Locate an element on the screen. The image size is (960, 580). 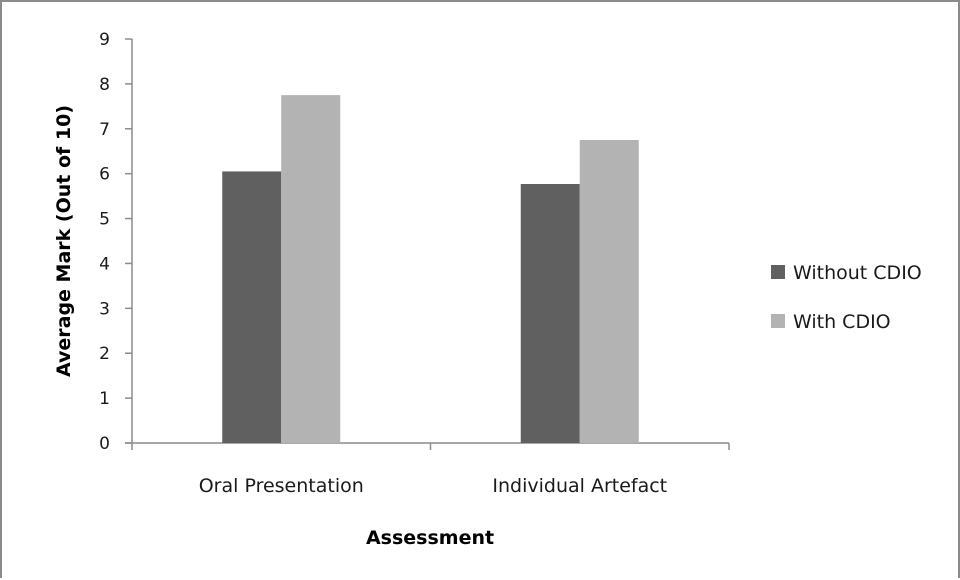
y-tick-label: 5 is located at coordinates (104, 220).